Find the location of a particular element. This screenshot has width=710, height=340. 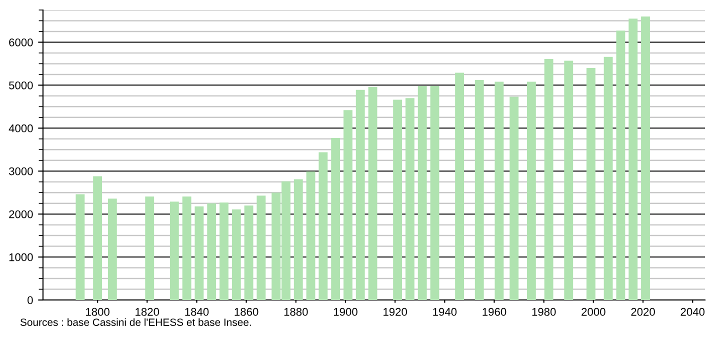

x-tick-label: 1800 is located at coordinates (98, 312).